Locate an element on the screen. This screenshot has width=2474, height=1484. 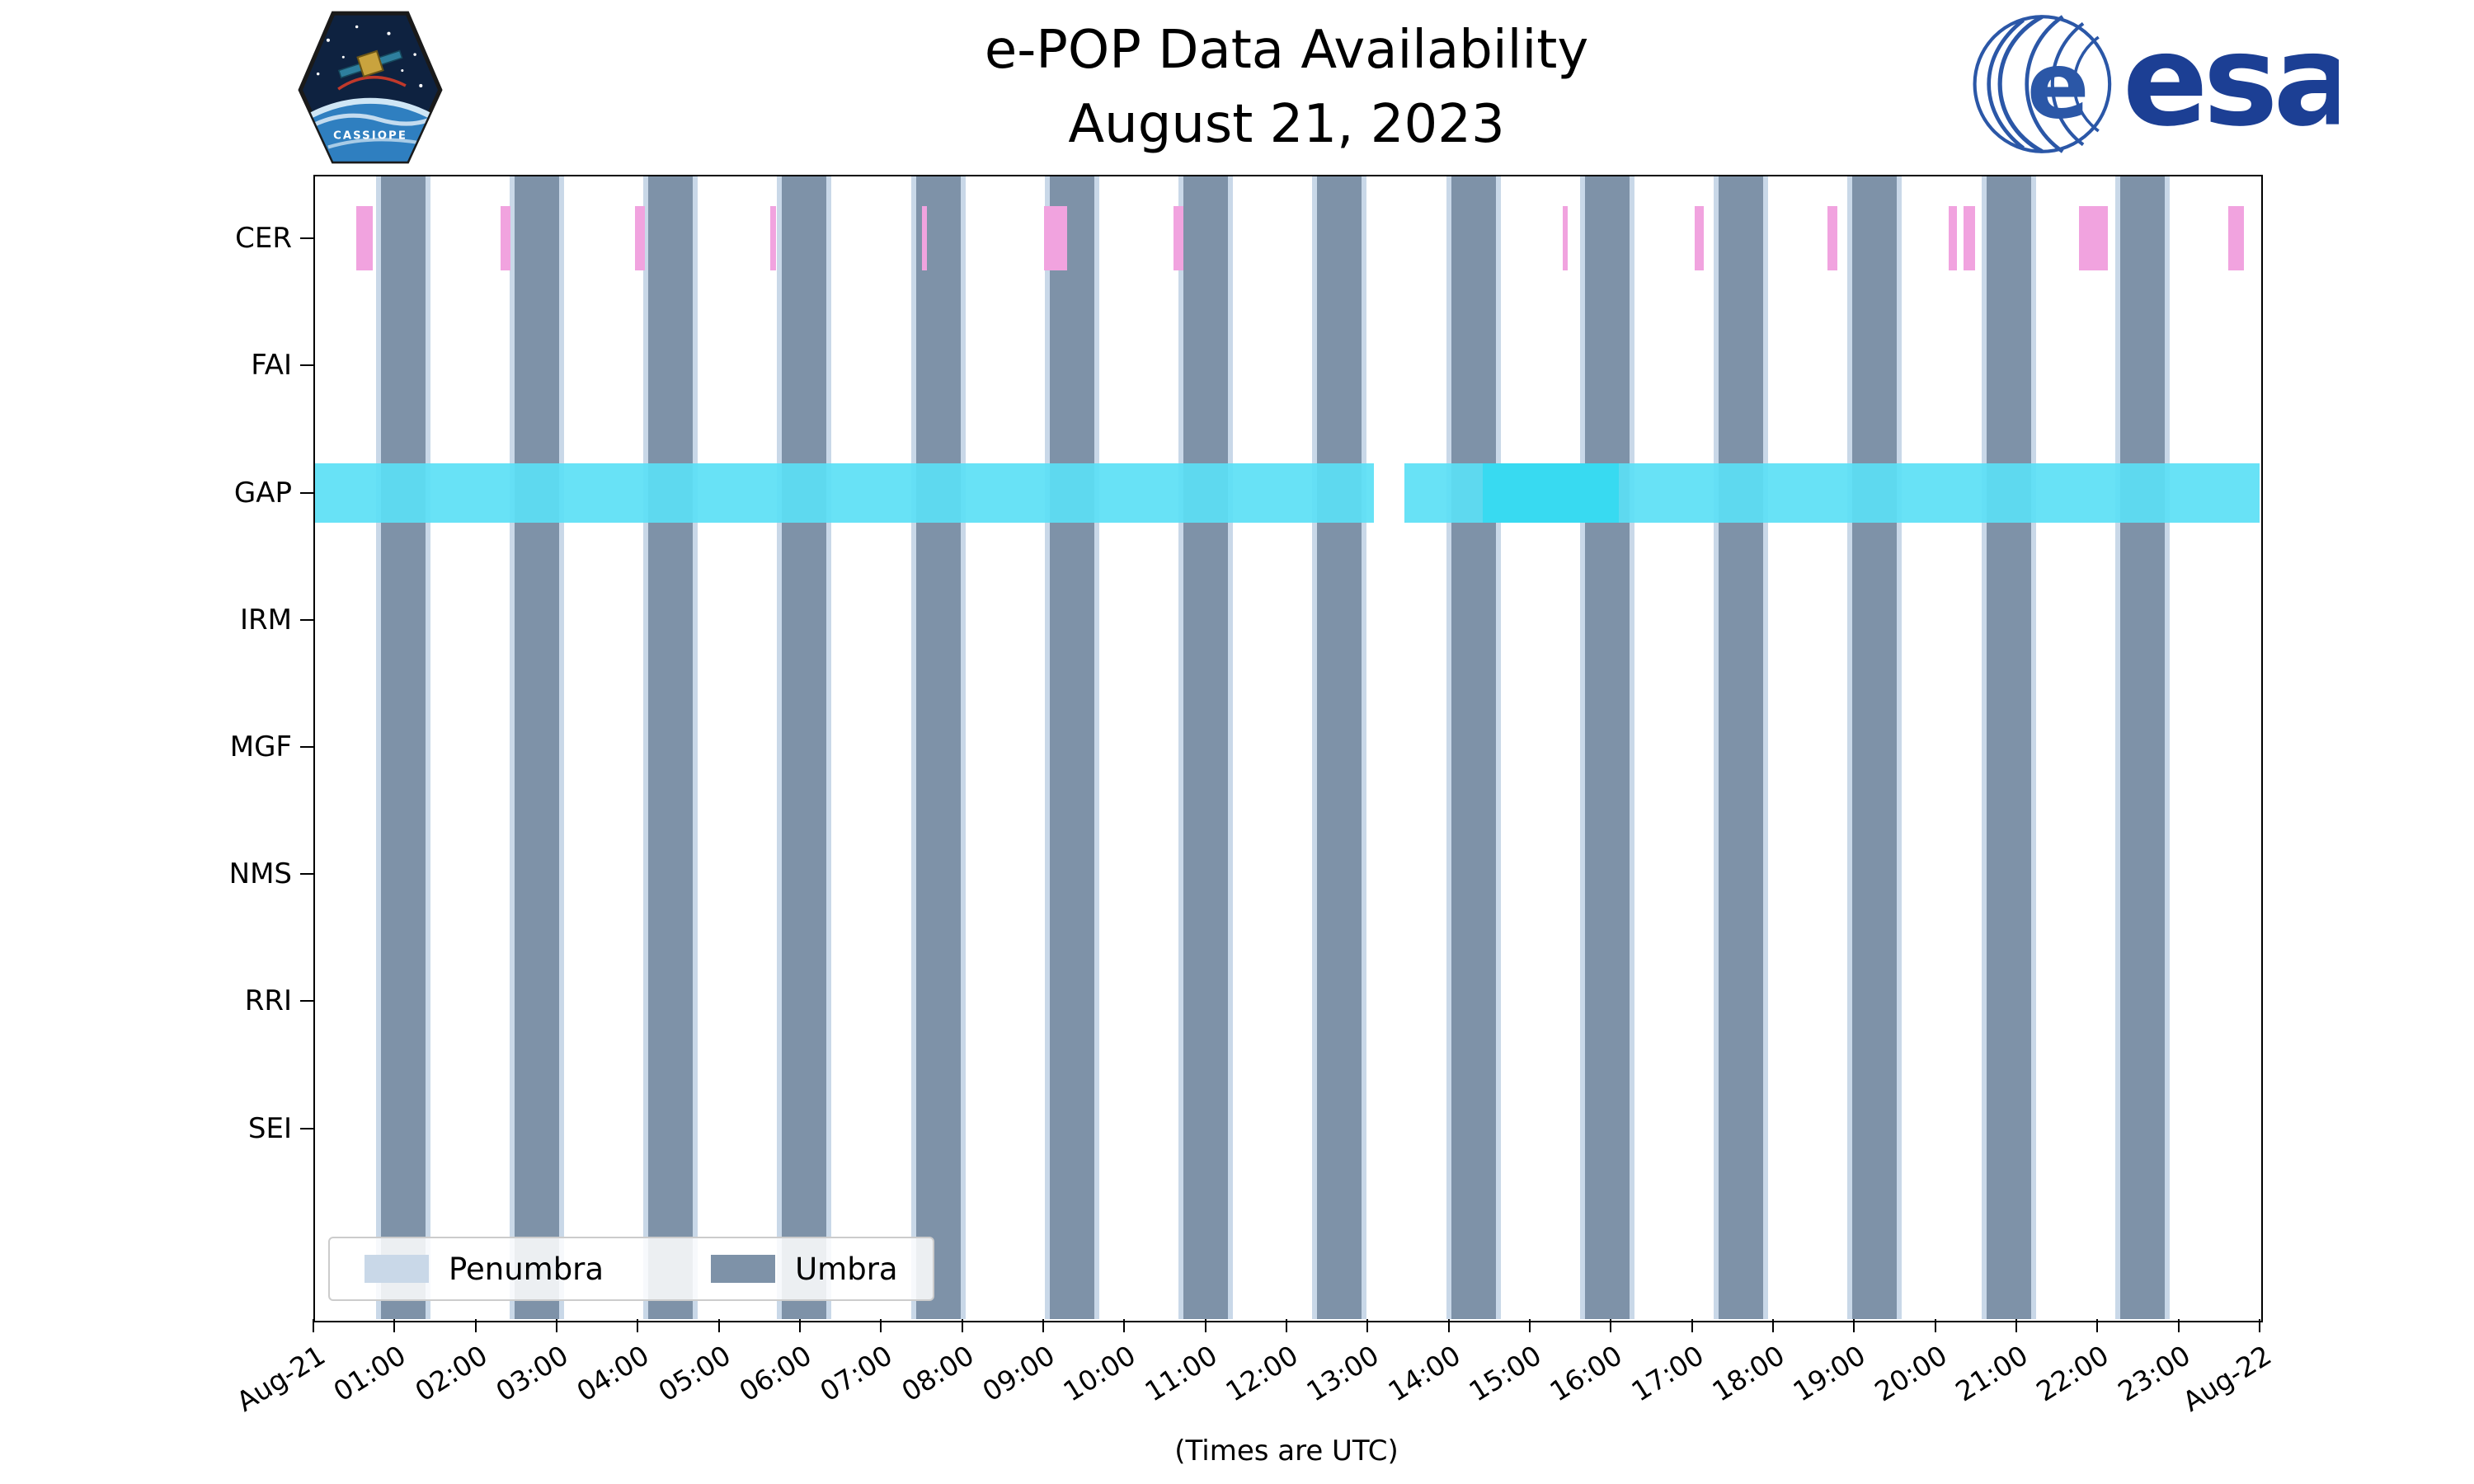
x-tick-label: 06:00 is located at coordinates (775, 1373).